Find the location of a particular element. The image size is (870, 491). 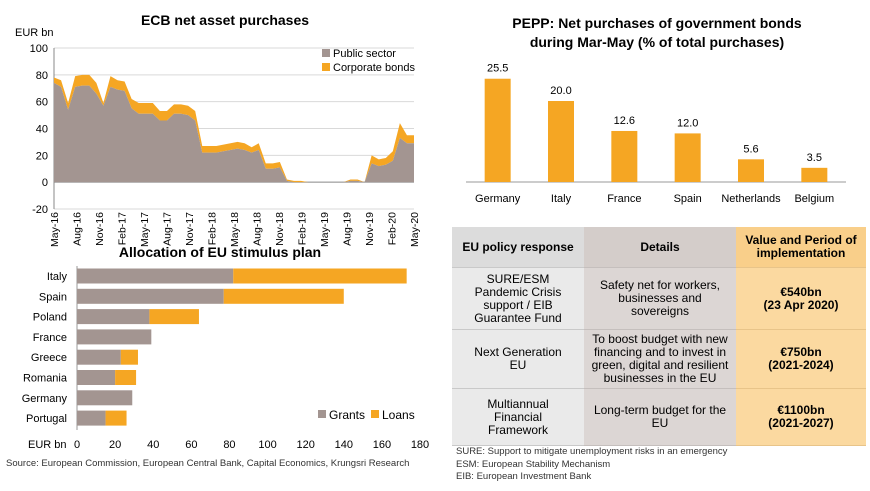

eu-category-label: Portugal is located at coordinates (46, 419).